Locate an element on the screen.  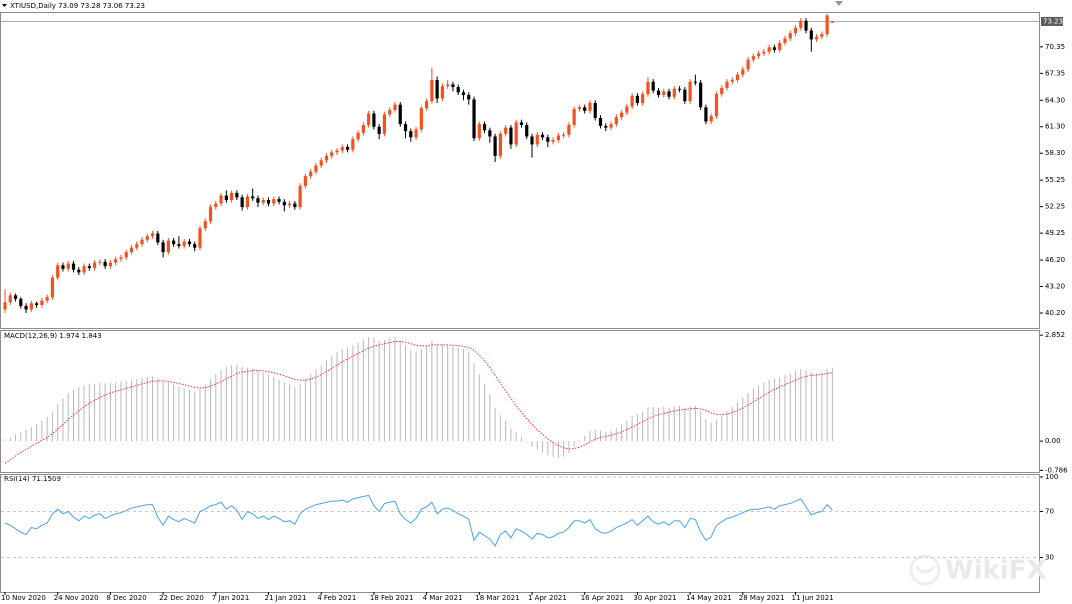
chart-shift-marker is located at coordinates (839, 3).